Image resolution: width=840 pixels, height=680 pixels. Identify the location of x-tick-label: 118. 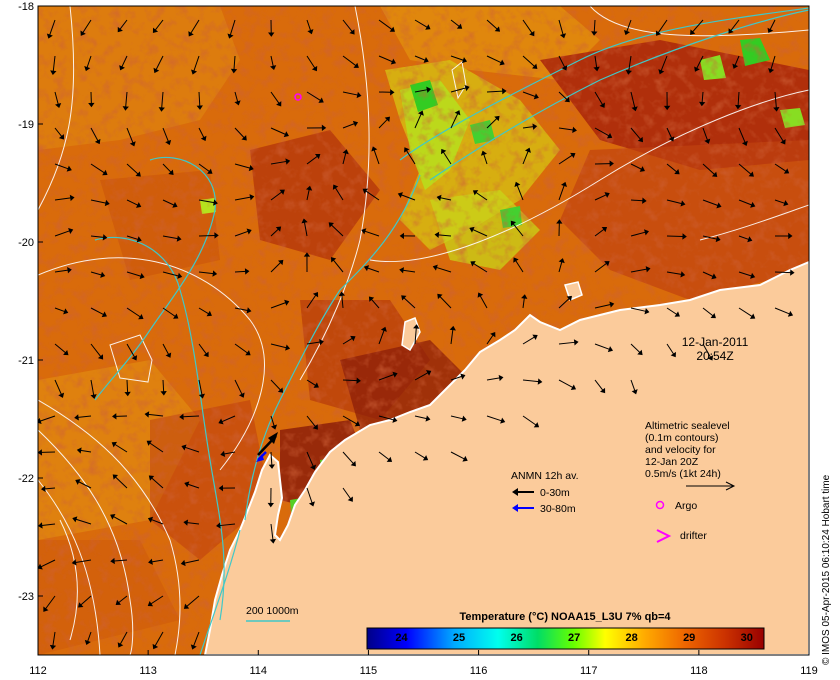
(699, 671).